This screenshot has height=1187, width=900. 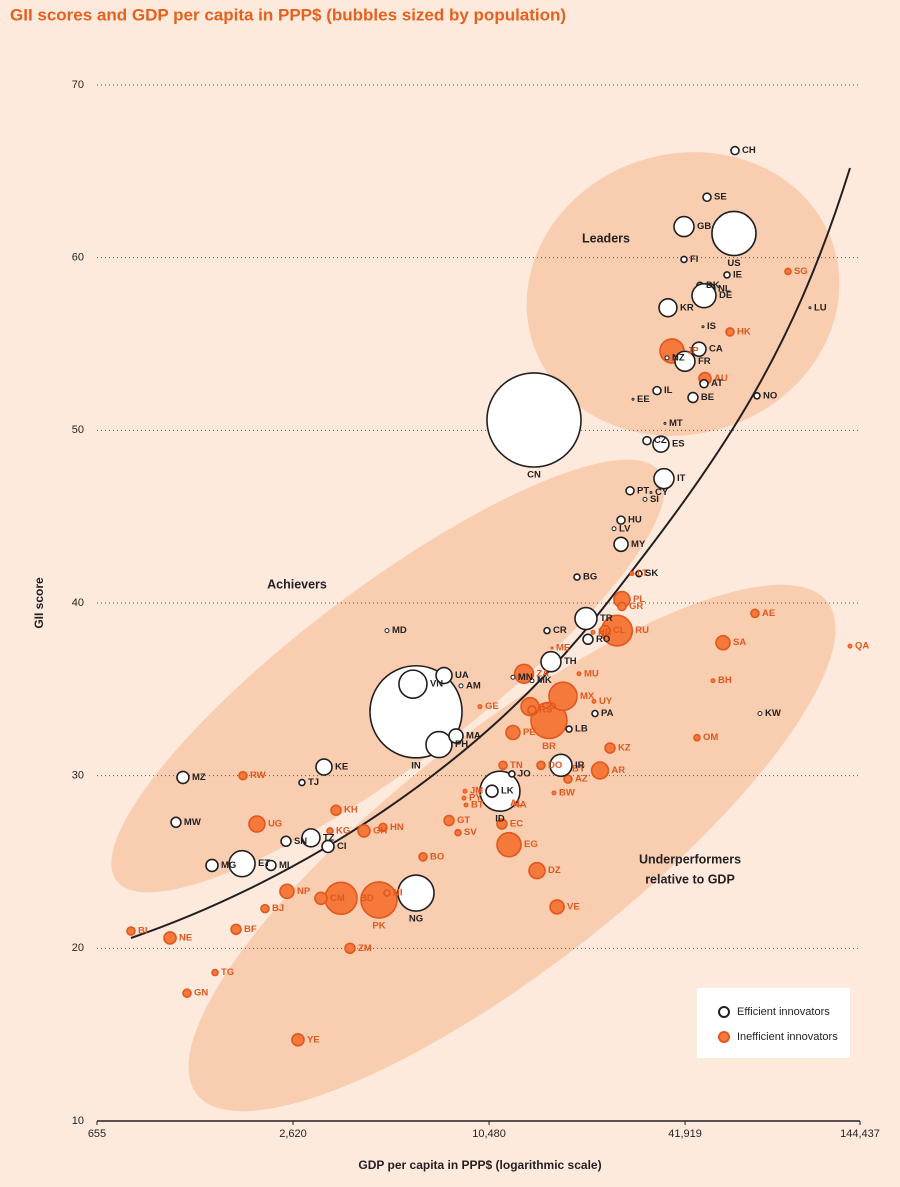 What do you see at coordinates (717, 383) in the screenshot?
I see `point-label: AT` at bounding box center [717, 383].